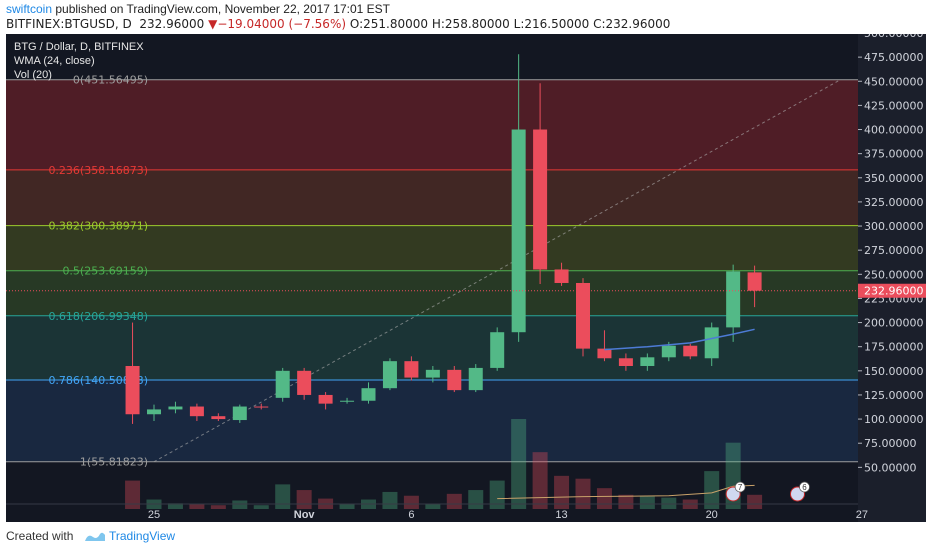 This screenshot has height=550, width=932. What do you see at coordinates (282, 24) in the screenshot?
I see `price-change: −19.04000 (−7.56%)` at bounding box center [282, 24].